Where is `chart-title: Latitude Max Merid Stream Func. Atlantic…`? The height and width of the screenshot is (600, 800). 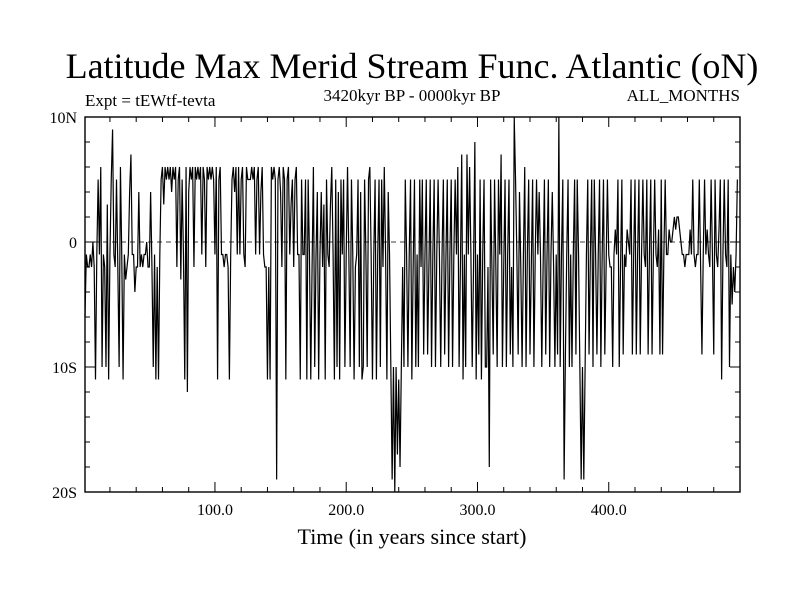
chart-title: Latitude Max Merid Stream Func. Atlantic… is located at coordinates (412, 66).